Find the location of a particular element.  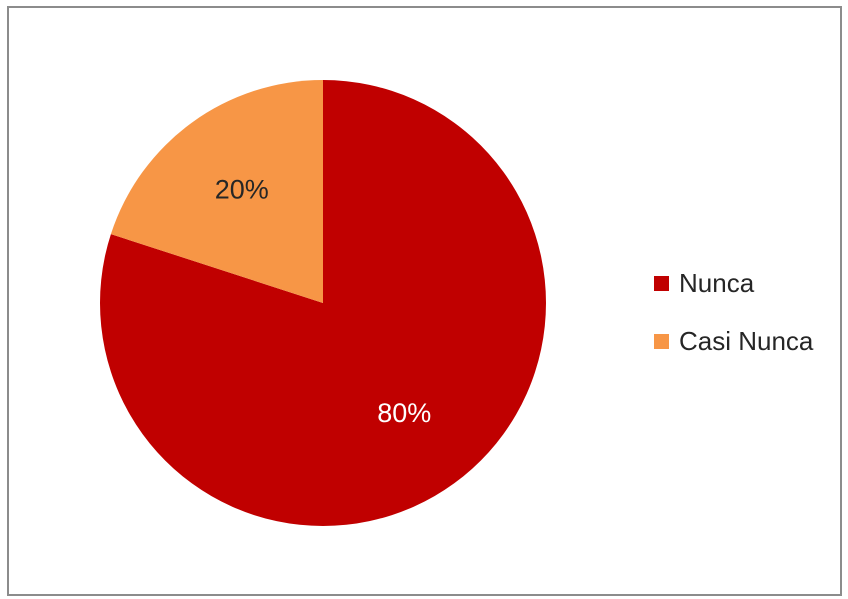

legend: Nunca Casi Nunca is located at coordinates (733, 312).